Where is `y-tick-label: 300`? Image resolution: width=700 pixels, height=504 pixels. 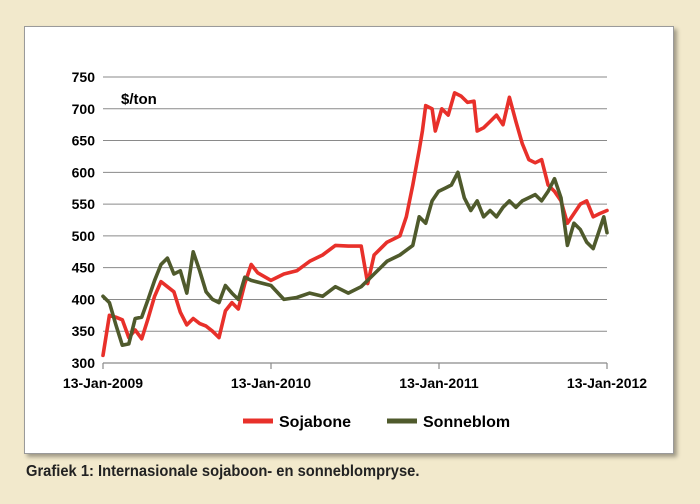
y-tick-label: 300 is located at coordinates (84, 363).